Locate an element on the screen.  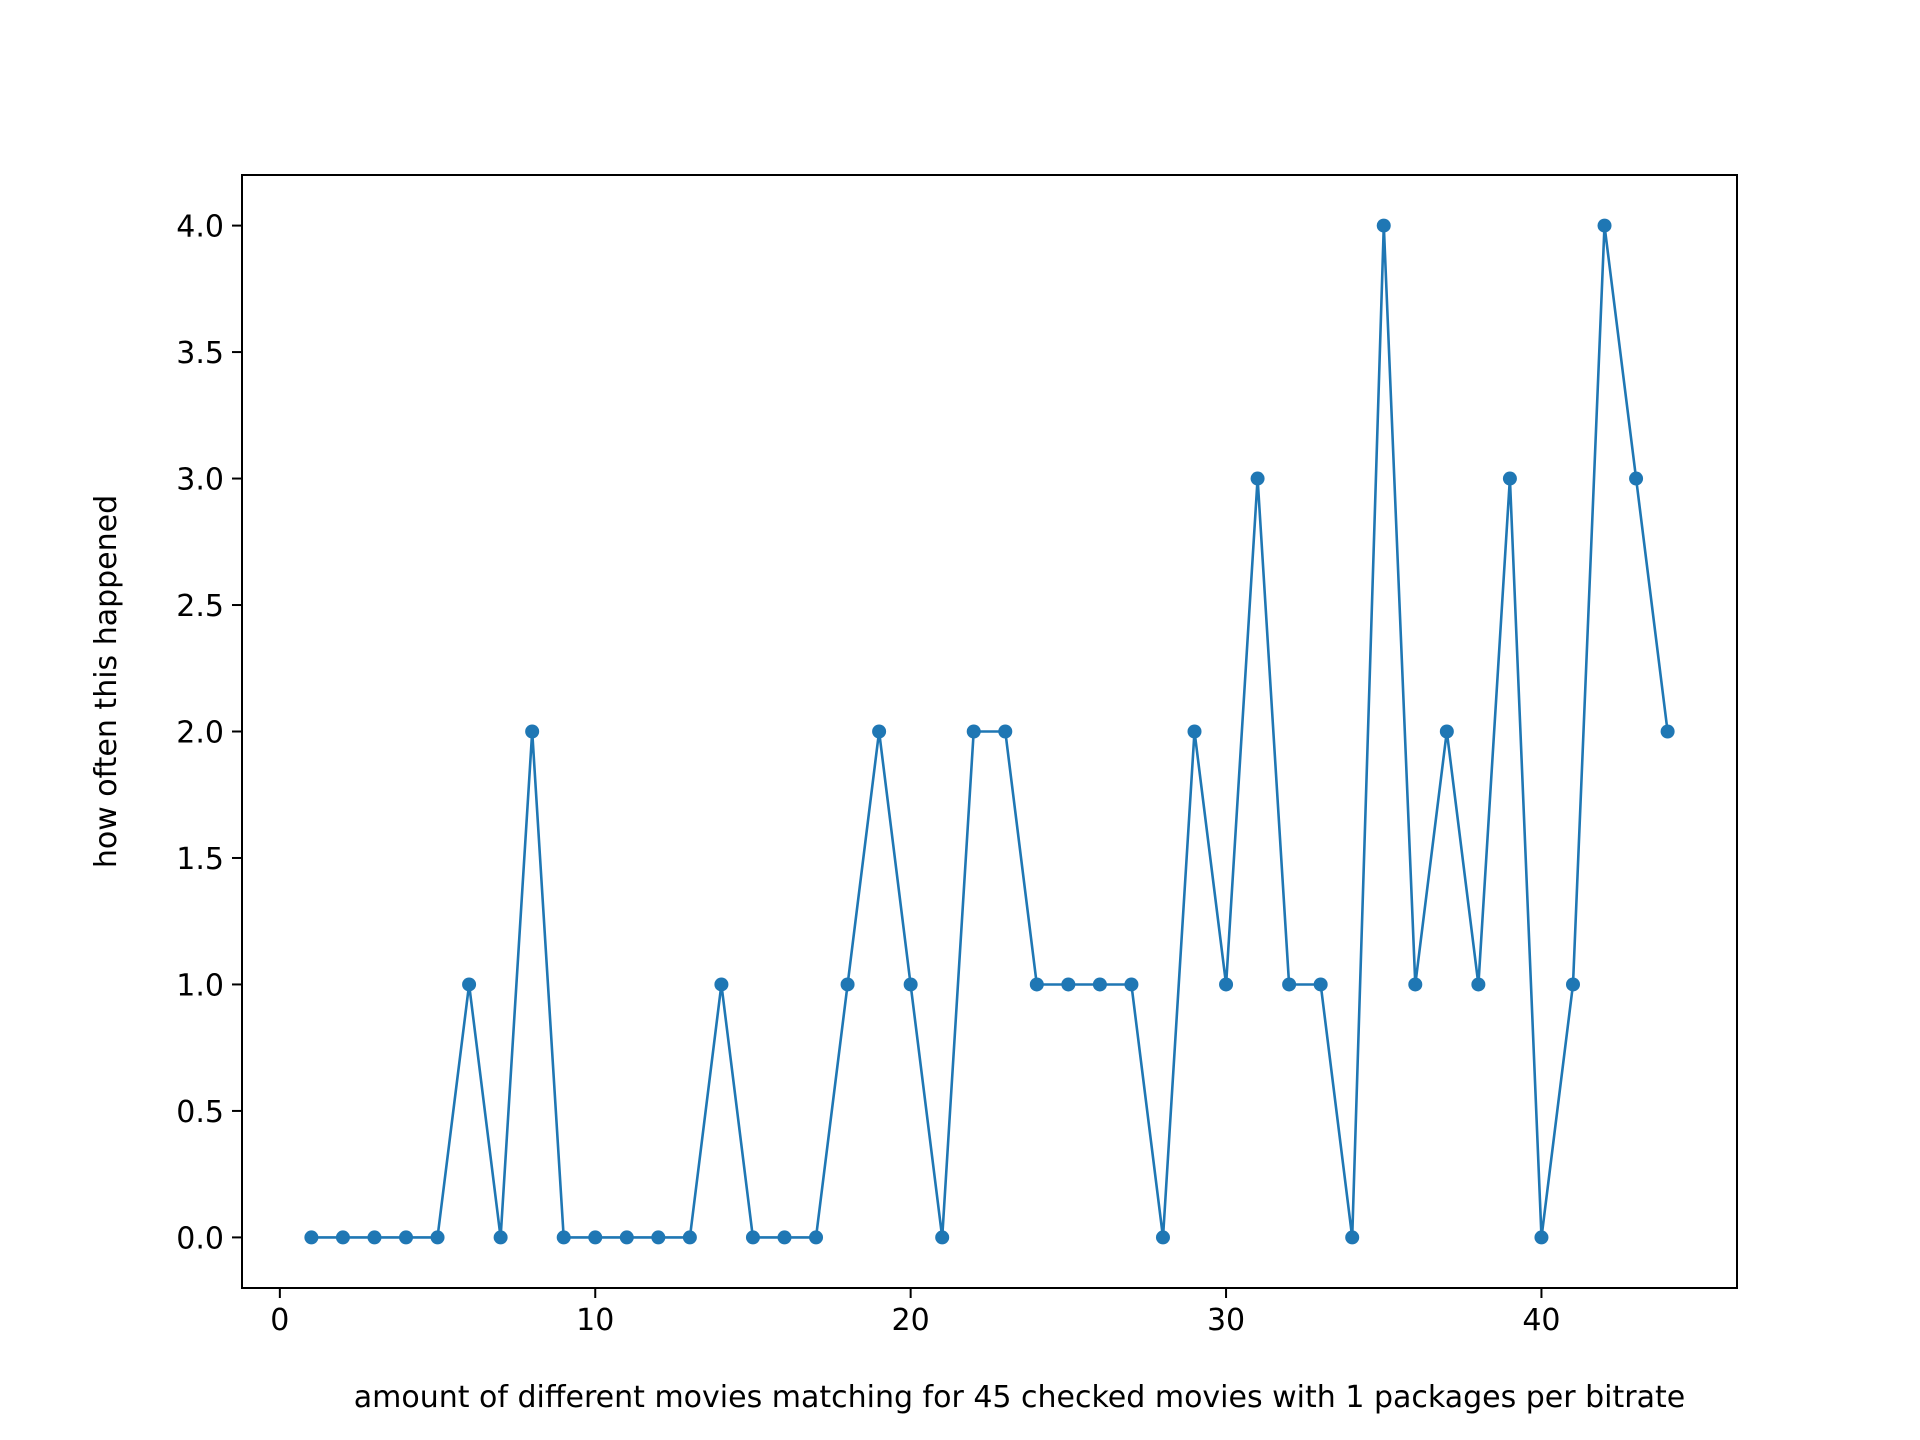
y-tick-label: 2.5 is located at coordinates (200, 606).